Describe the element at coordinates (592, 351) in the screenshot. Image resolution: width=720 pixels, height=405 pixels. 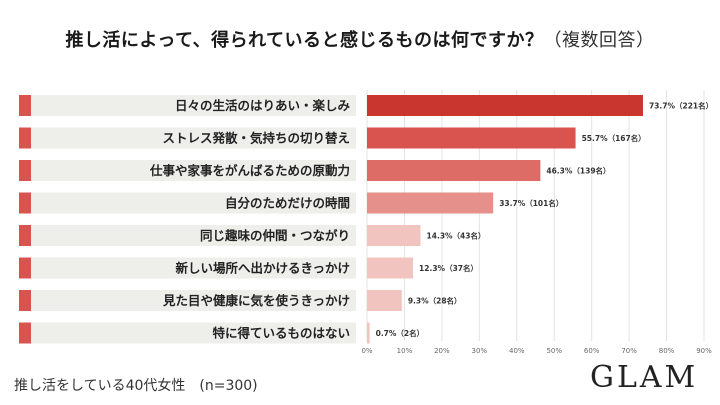
I see `x-tick-label: 60%` at that location.